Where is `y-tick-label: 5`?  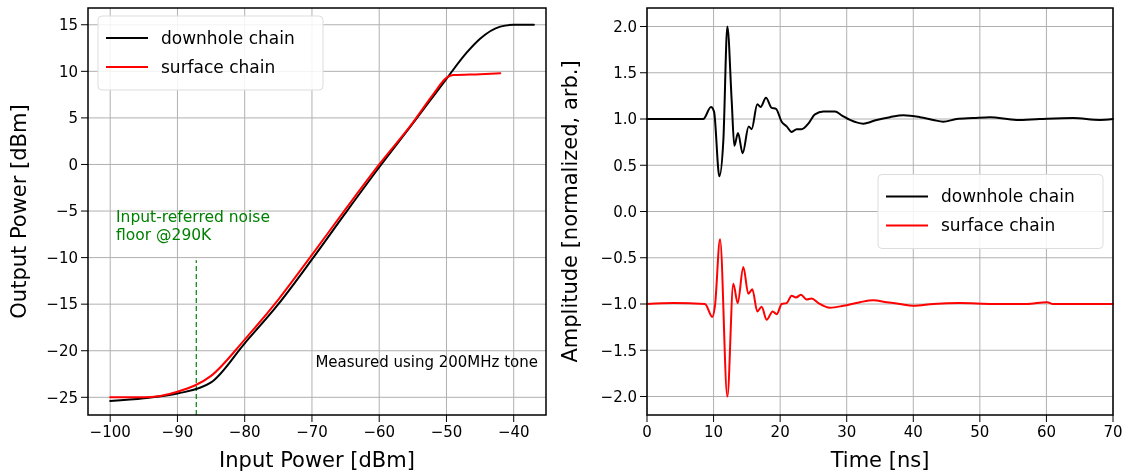 y-tick-label: 5 is located at coordinates (73, 118).